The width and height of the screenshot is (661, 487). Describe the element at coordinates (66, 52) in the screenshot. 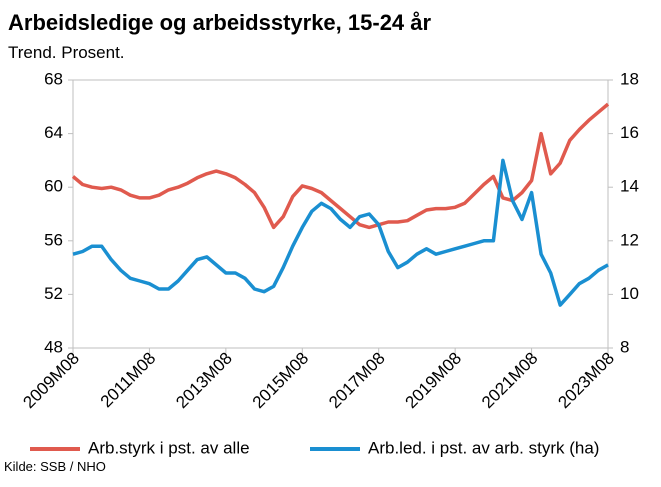

I see `chart-subtitle: Trend. Prosent.` at that location.